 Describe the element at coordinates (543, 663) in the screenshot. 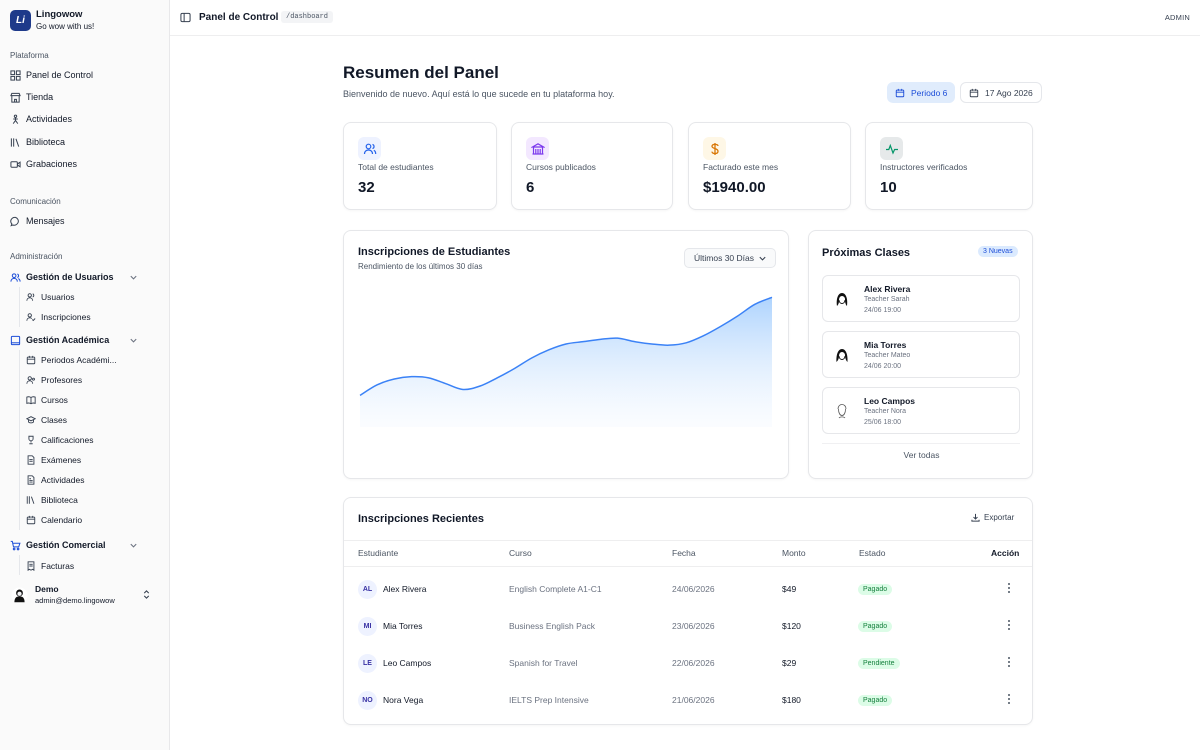

I see `course-name: Spanish for Travel` at that location.